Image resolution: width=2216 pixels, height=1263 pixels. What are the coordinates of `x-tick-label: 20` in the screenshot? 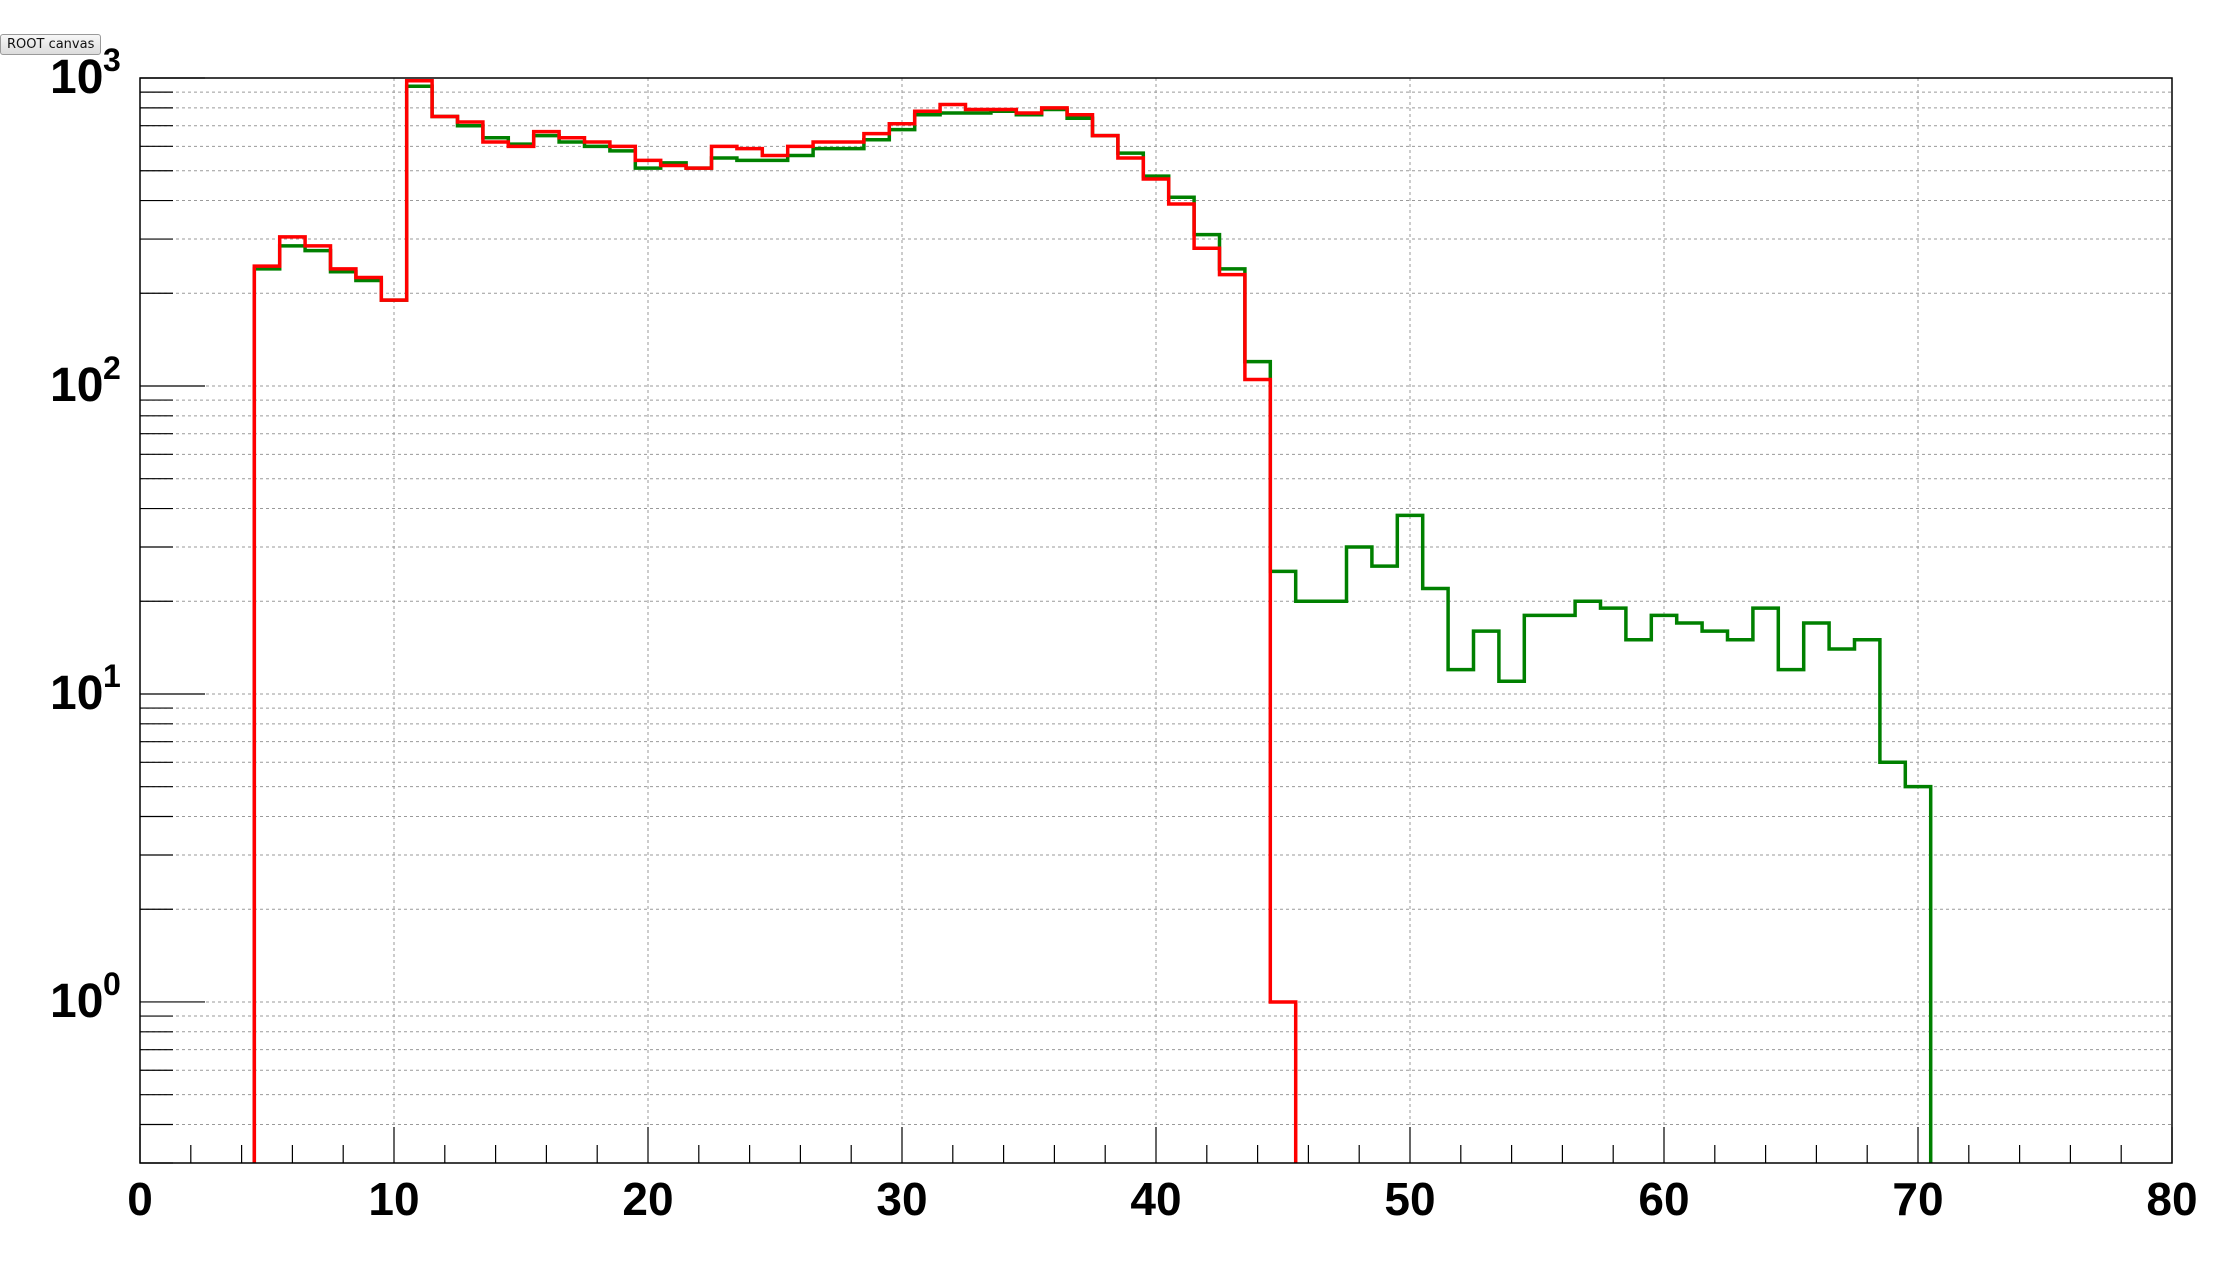 It's located at (647, 1199).